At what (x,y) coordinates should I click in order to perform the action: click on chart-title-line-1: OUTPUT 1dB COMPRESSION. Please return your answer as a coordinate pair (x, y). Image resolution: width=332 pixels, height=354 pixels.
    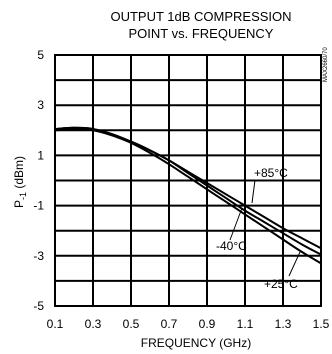
    Looking at the image, I should click on (200, 16).